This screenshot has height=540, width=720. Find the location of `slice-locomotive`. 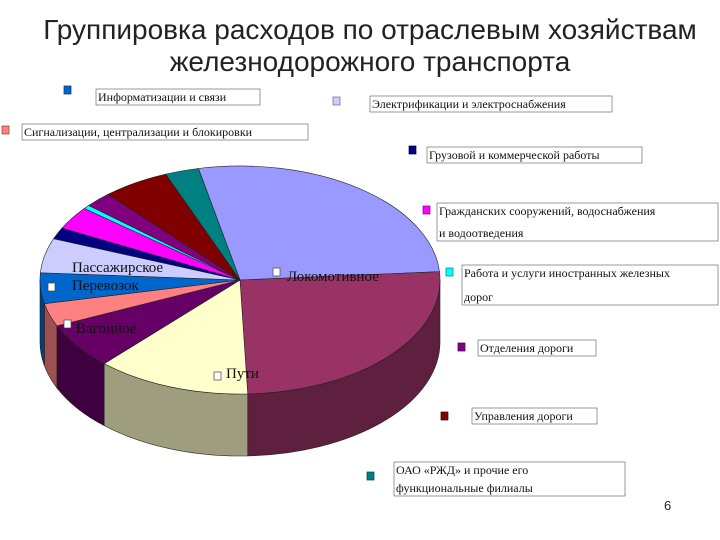

slice-locomotive is located at coordinates (319, 223).